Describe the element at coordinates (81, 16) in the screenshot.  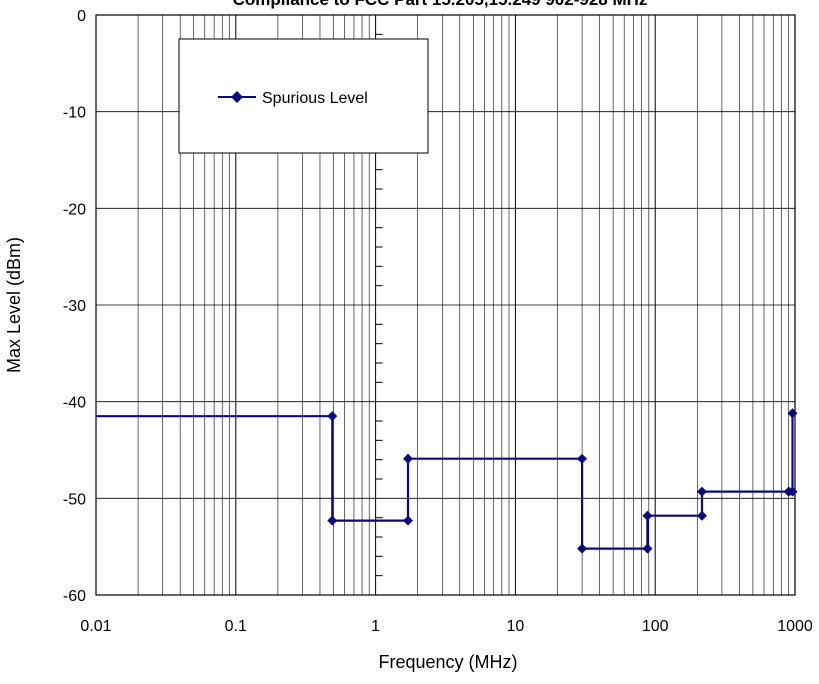
I see `y-tick-label: 0` at that location.